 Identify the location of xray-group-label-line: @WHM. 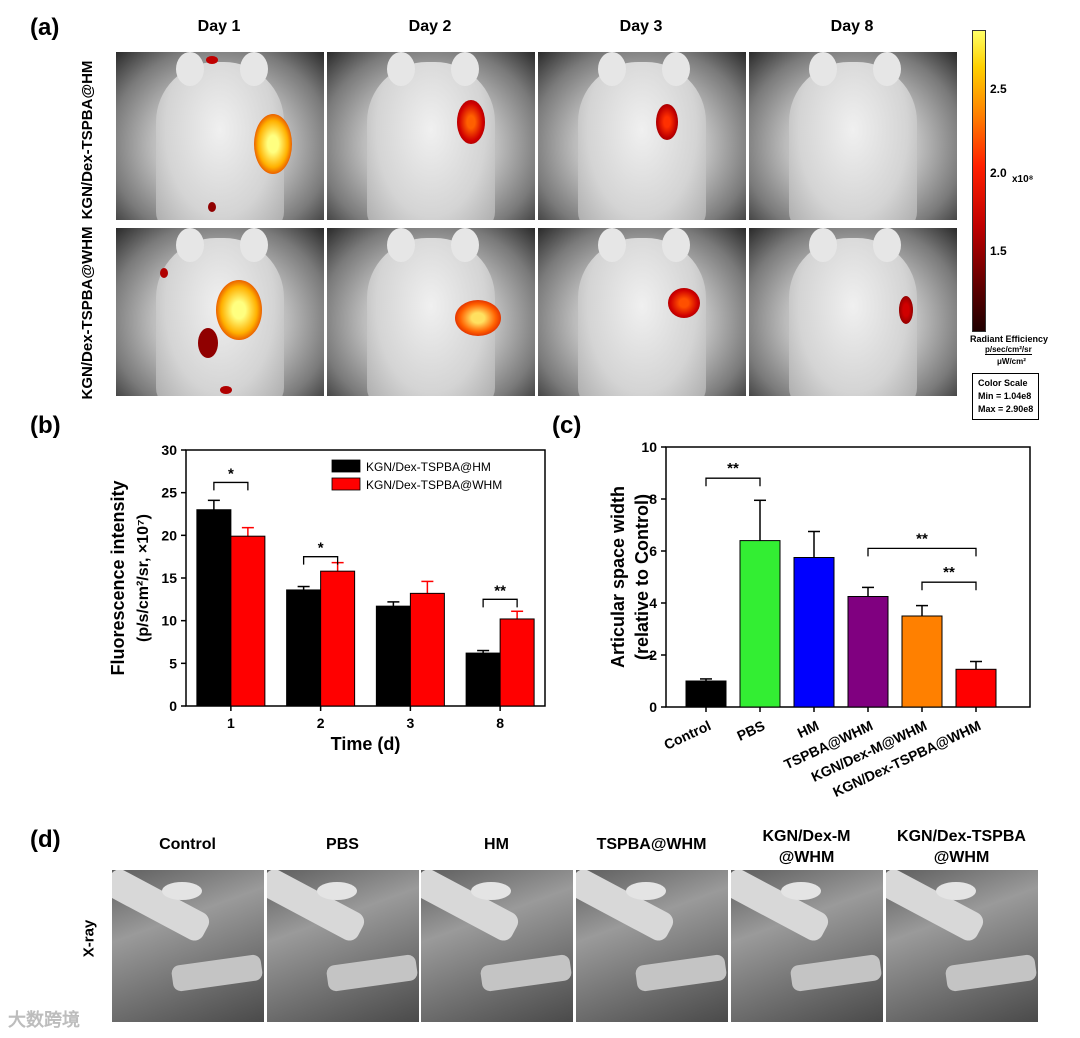
(806, 857).